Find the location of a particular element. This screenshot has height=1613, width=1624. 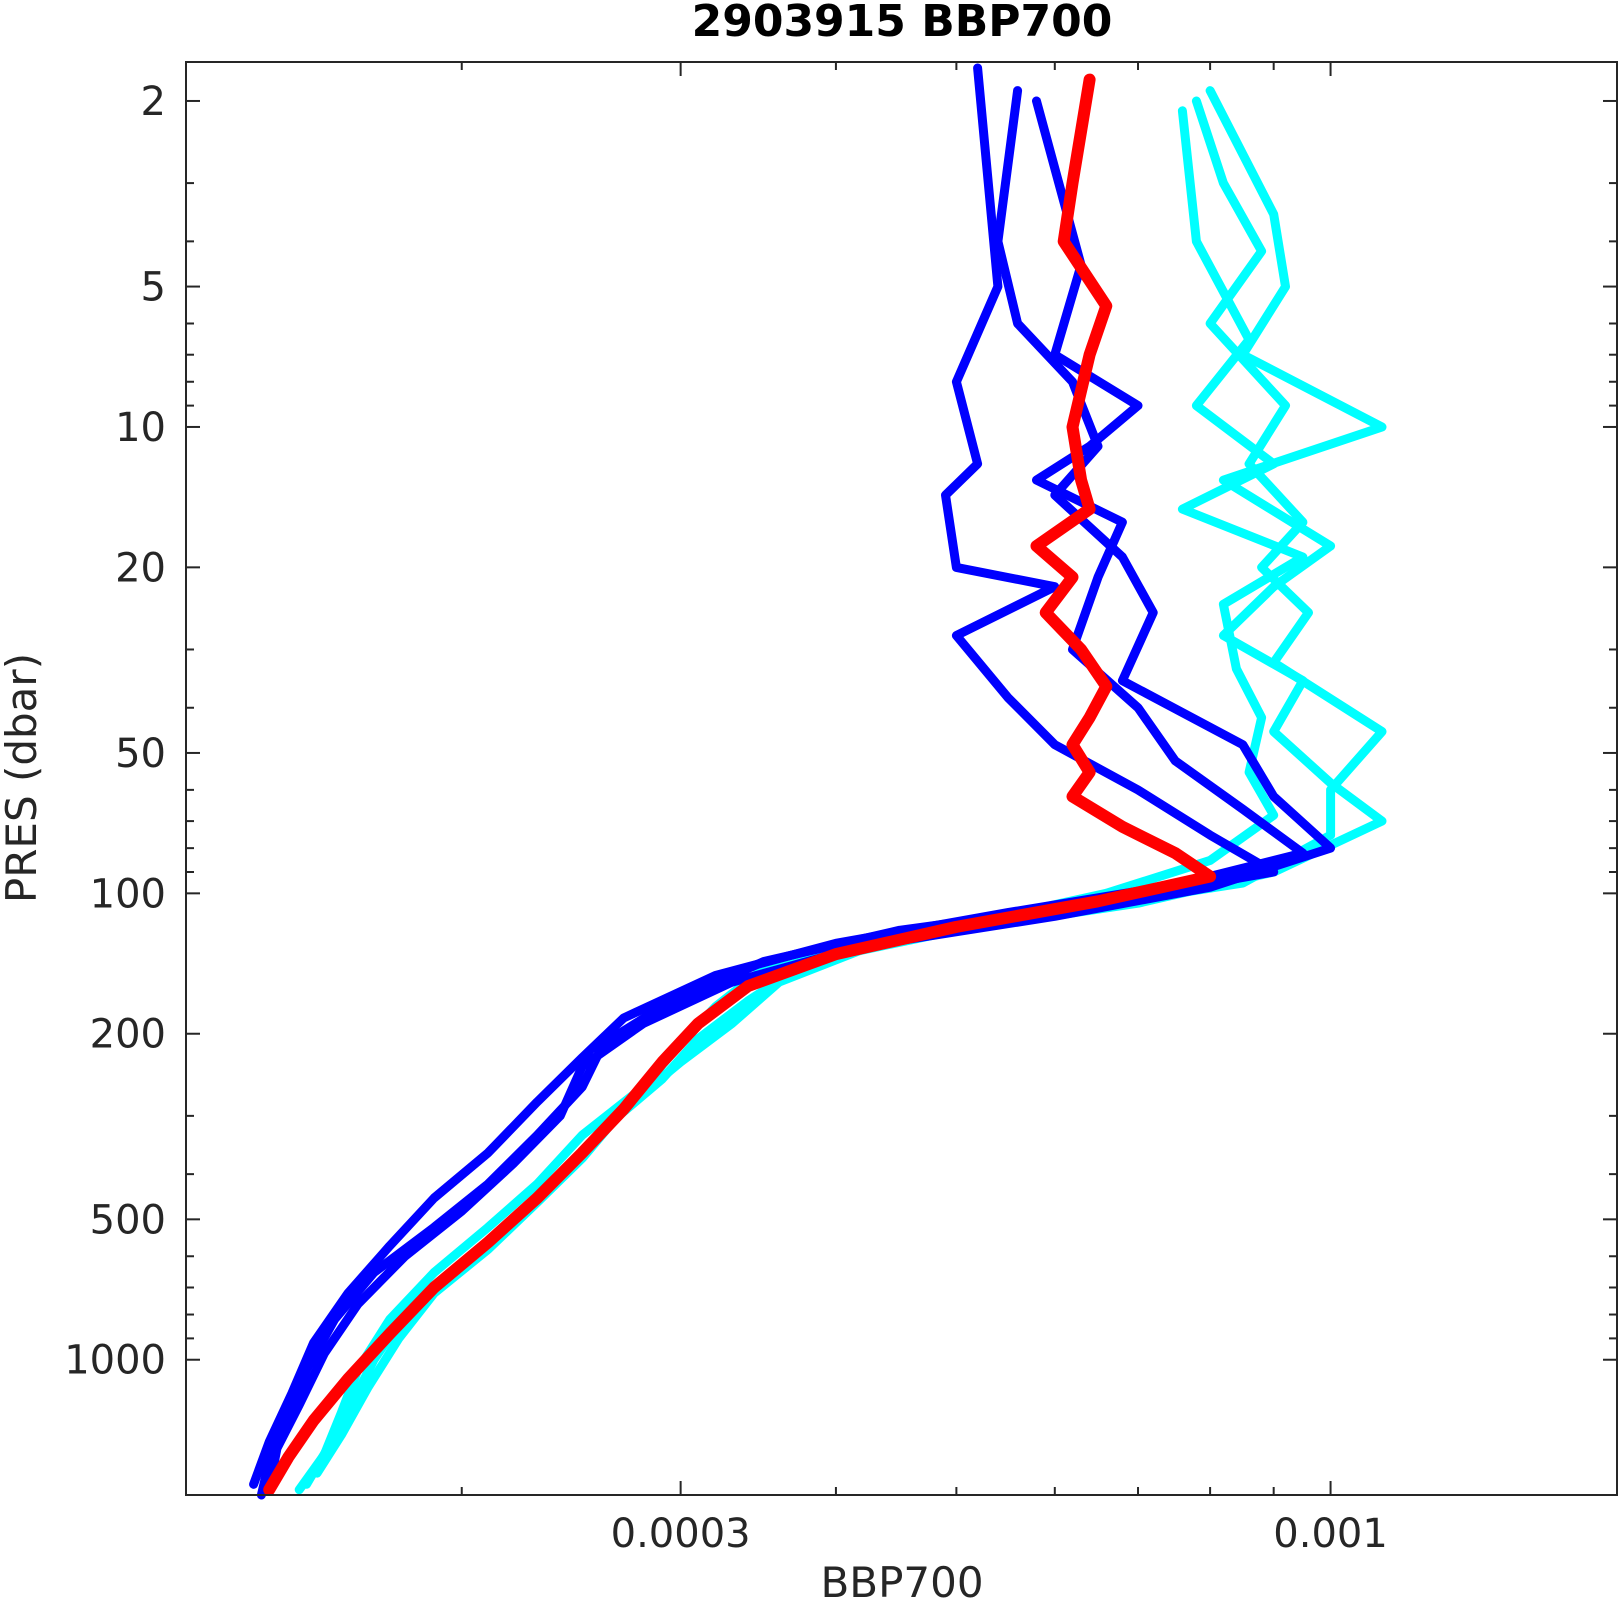

x-tick-label: 0.001 is located at coordinates (1330, 1534).